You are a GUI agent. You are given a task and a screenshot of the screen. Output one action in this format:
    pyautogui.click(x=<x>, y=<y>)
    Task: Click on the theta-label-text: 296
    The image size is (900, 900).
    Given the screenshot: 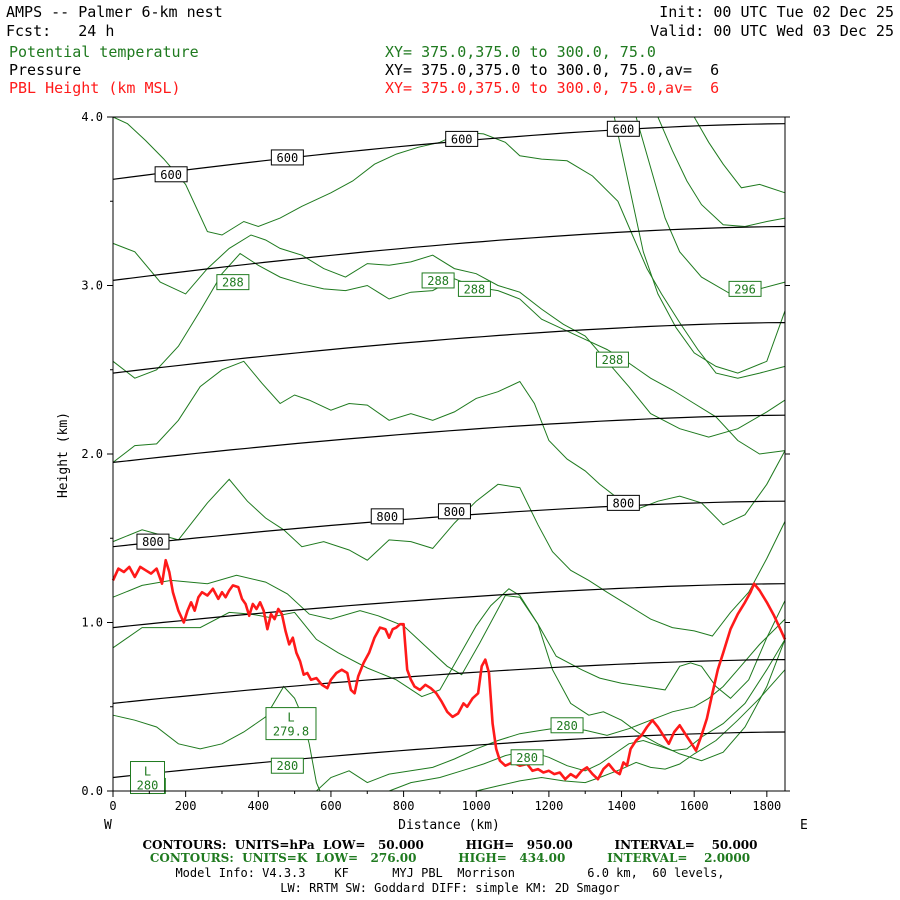 What is the action you would take?
    pyautogui.click(x=745, y=289)
    